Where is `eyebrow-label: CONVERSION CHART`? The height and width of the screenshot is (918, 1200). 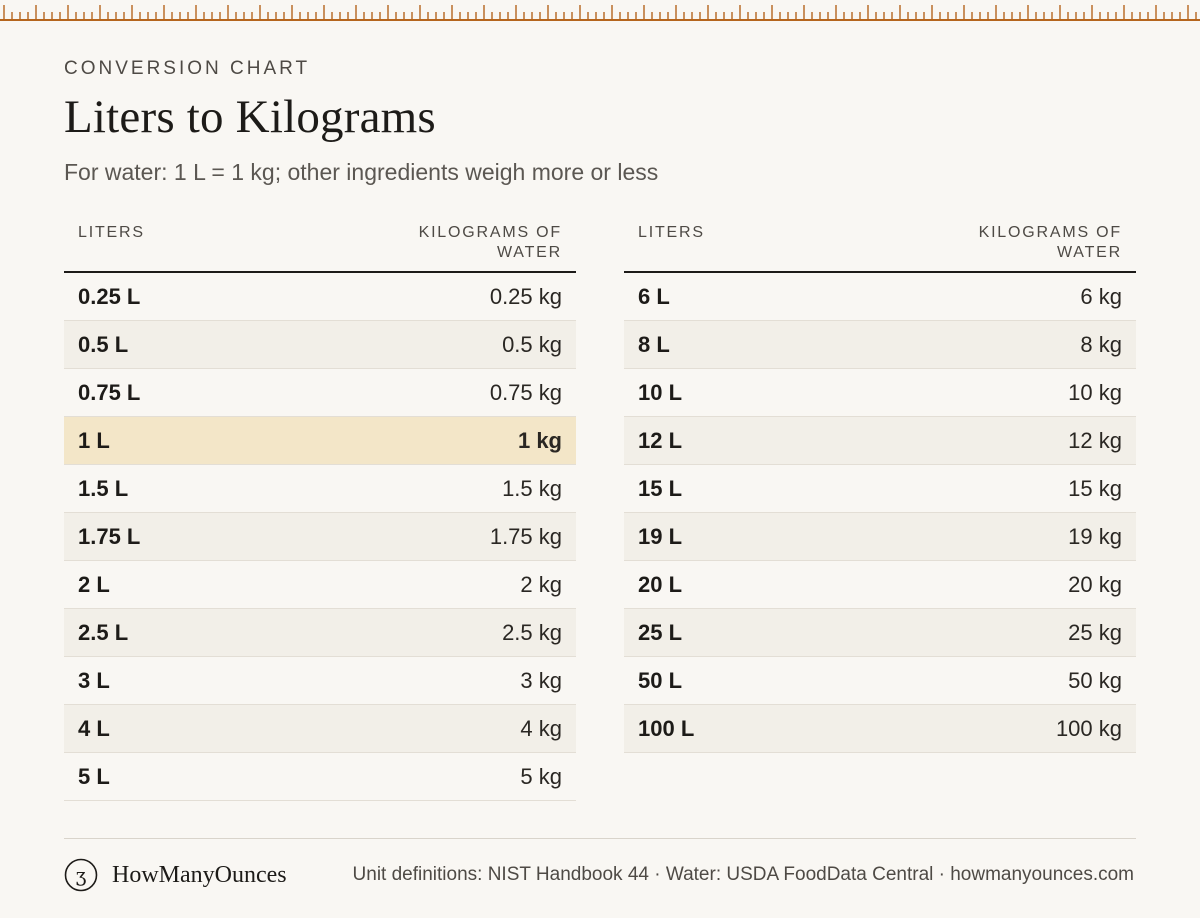
eyebrow-label: CONVERSION CHART is located at coordinates (187, 68).